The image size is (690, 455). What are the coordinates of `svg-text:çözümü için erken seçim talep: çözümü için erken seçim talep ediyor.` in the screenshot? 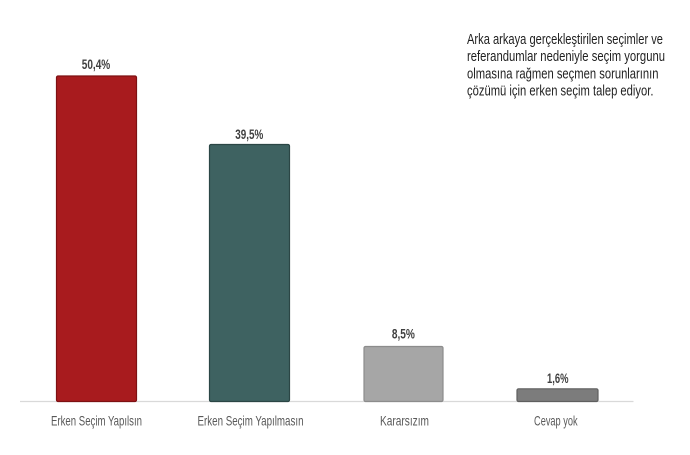 It's located at (560, 92).